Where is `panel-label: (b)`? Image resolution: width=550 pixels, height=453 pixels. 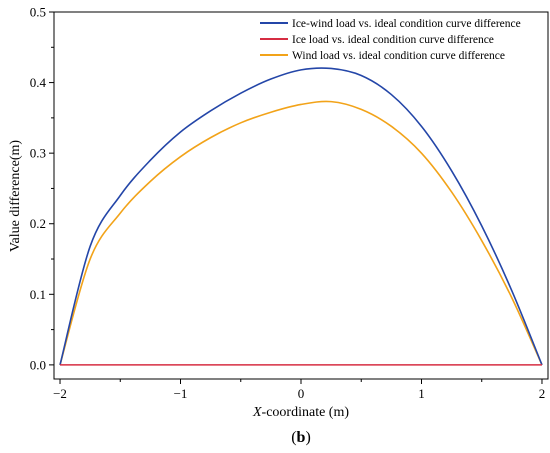 panel-label: (b) is located at coordinates (301, 437).